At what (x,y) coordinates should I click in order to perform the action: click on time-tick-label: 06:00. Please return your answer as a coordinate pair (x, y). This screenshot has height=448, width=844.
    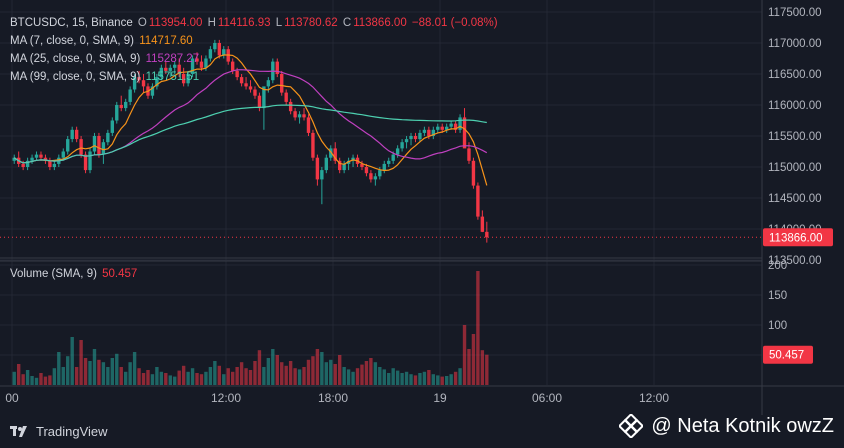
    Looking at the image, I should click on (547, 398).